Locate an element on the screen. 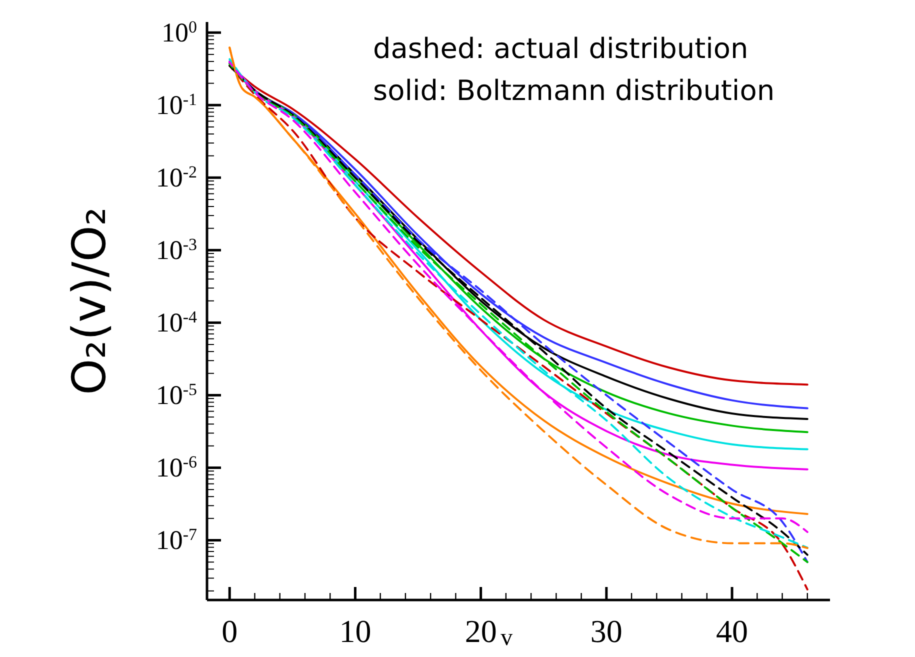 This screenshot has height=657, width=915. y-axis-title: O₂(v)/O₂ is located at coordinates (89, 301).